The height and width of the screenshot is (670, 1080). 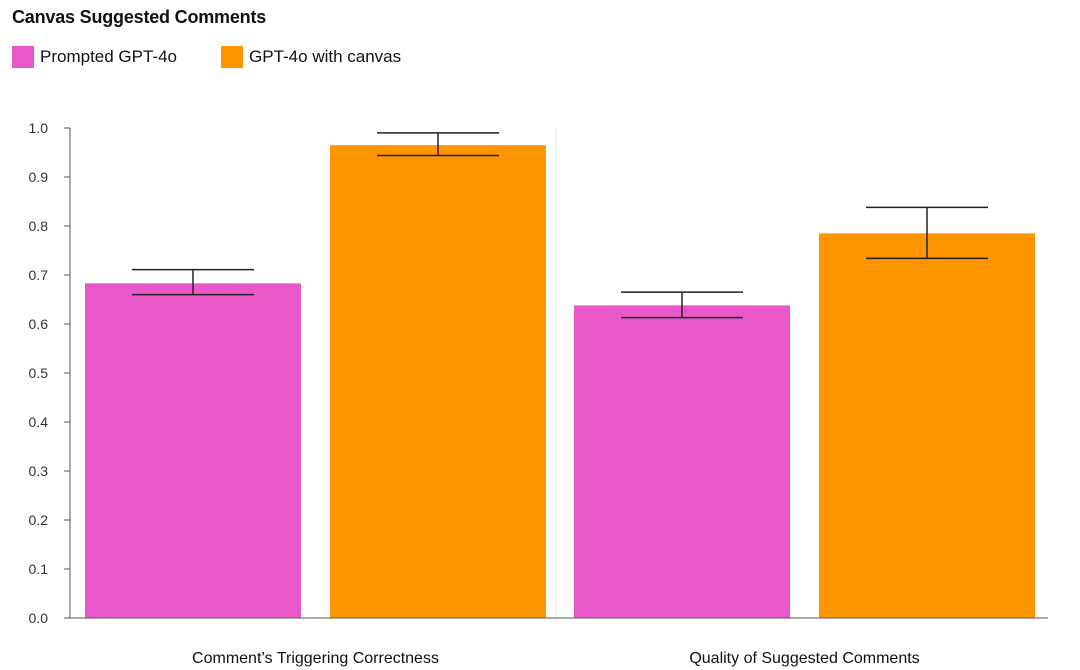 I want to click on legend-item-prompted: Prompted GPT-4o, so click(x=94, y=57).